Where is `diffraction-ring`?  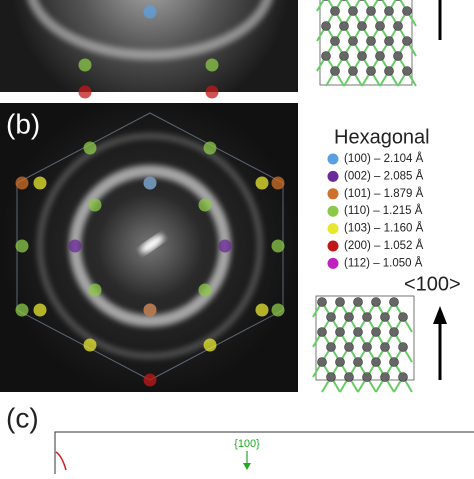
diffraction-ring is located at coordinates (150, 30).